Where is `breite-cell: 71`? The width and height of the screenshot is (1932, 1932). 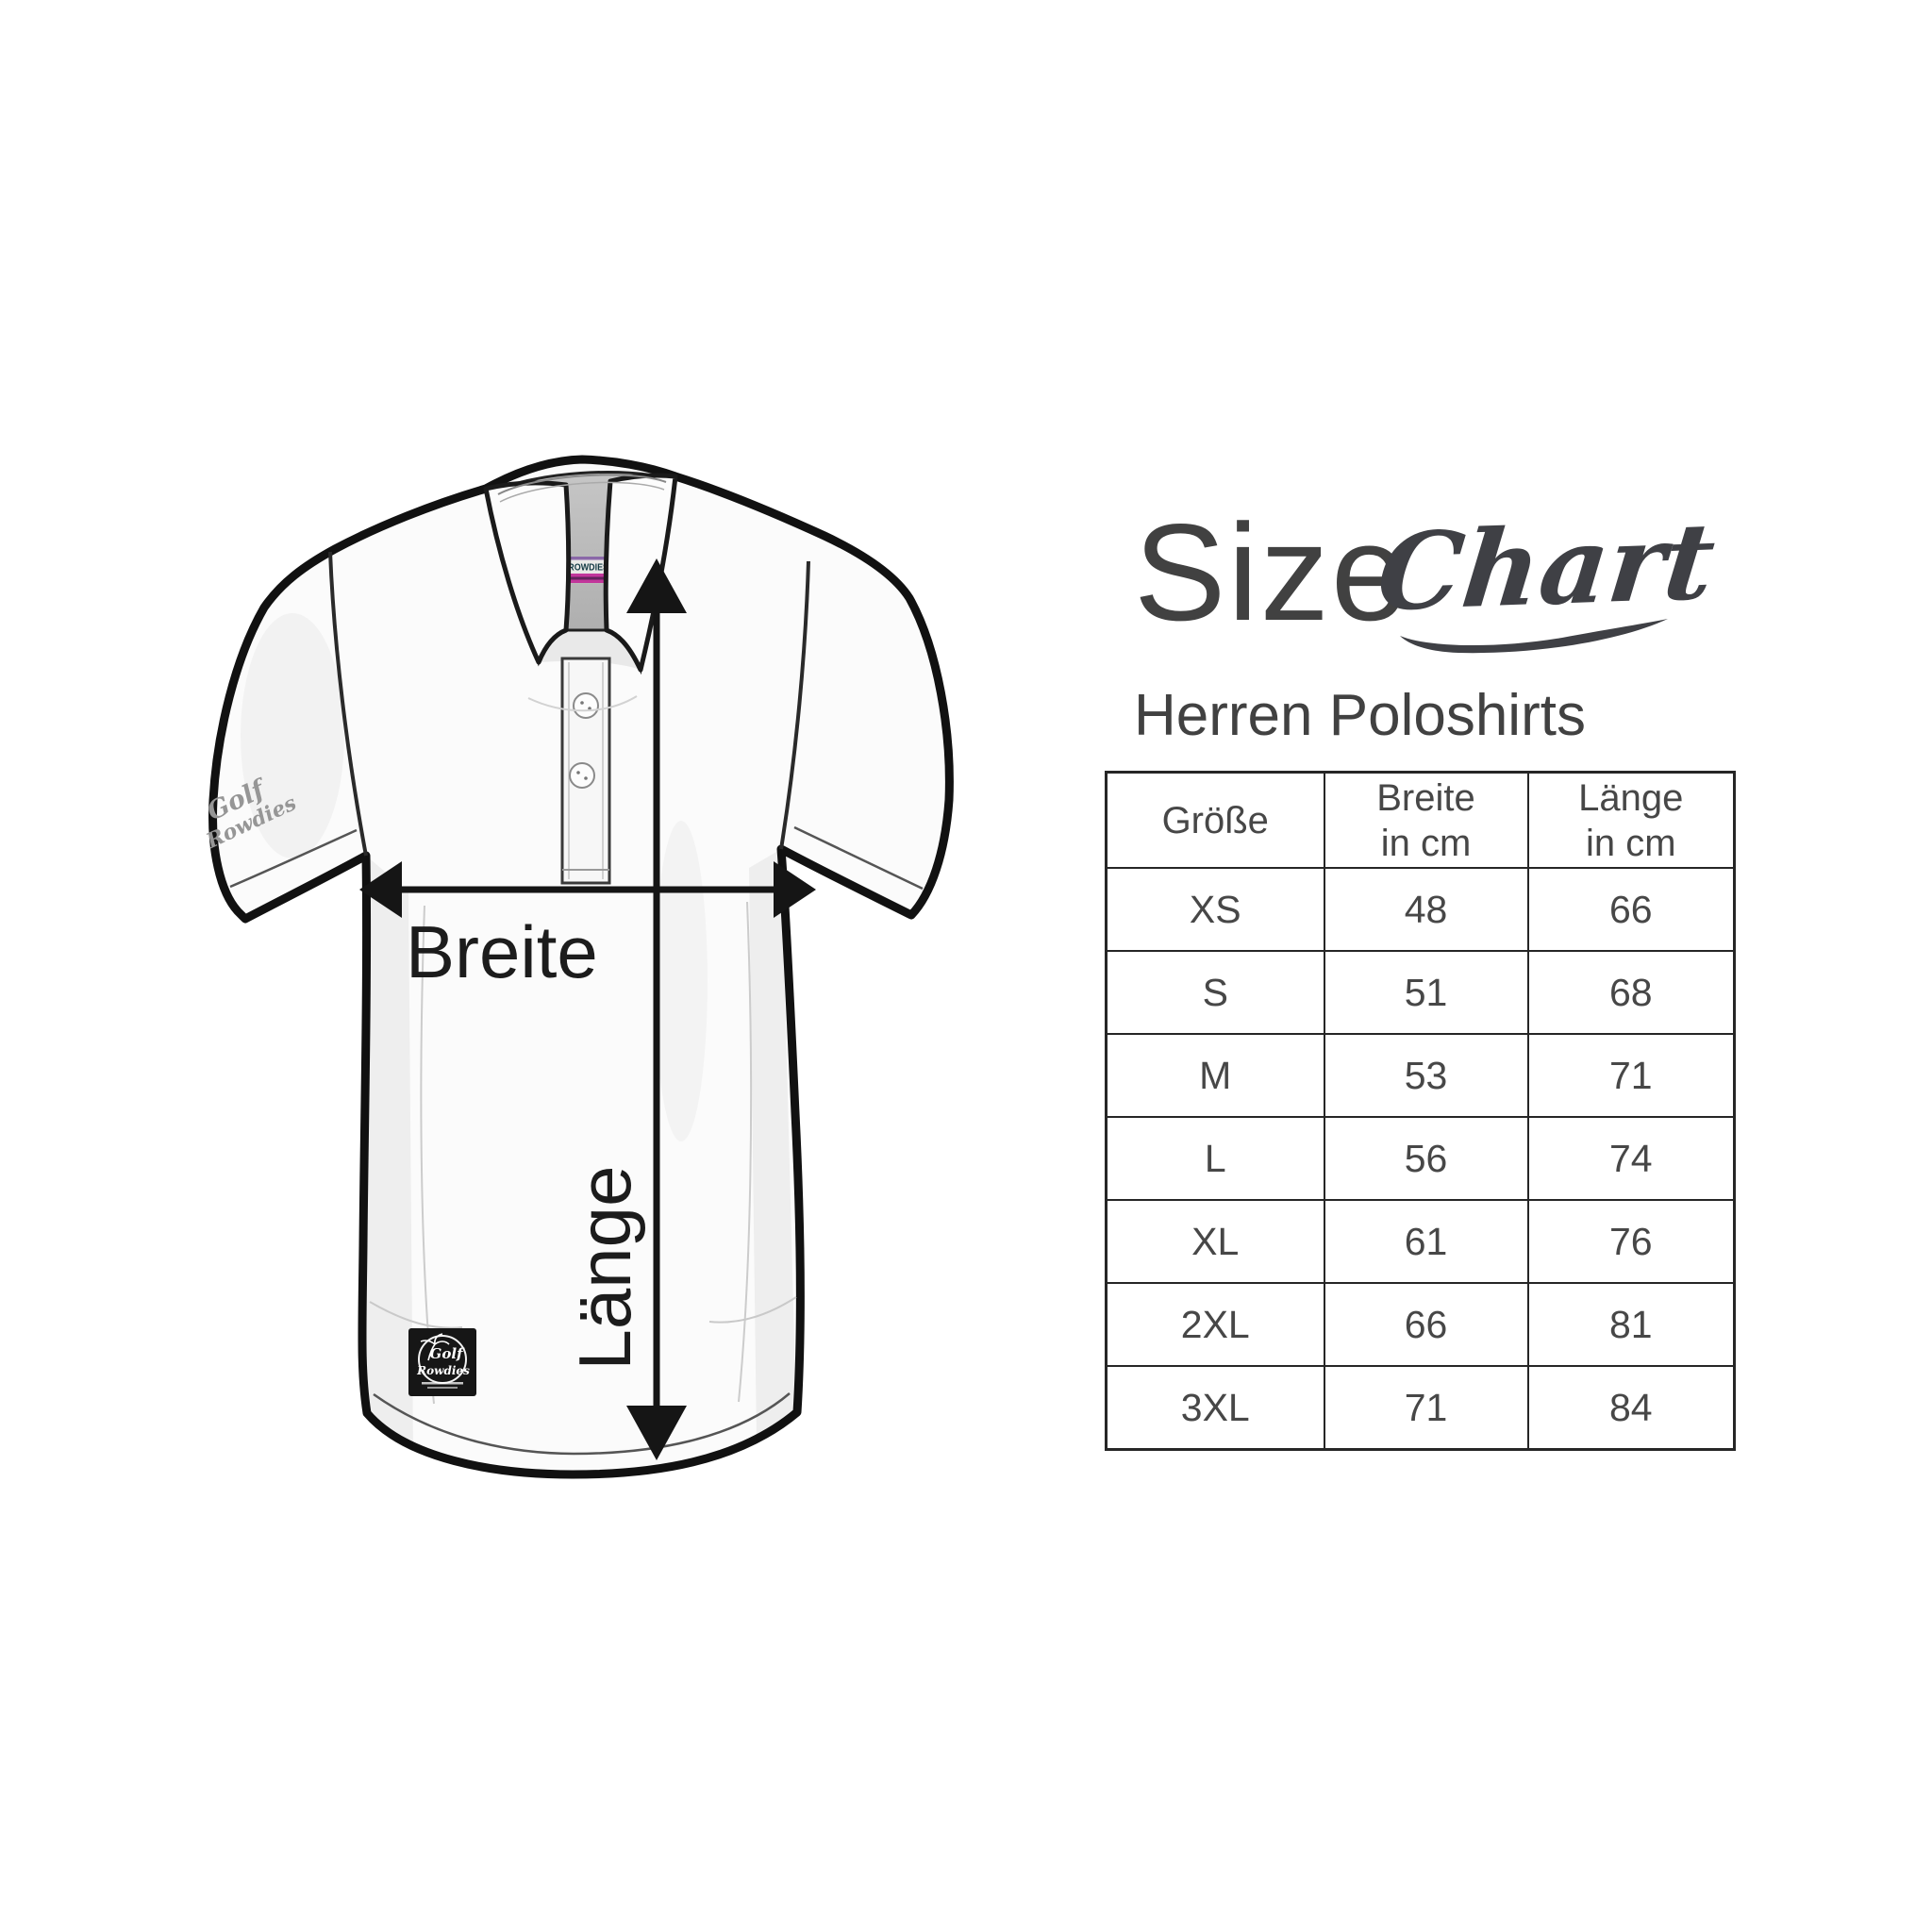 breite-cell: 71 is located at coordinates (1426, 1408).